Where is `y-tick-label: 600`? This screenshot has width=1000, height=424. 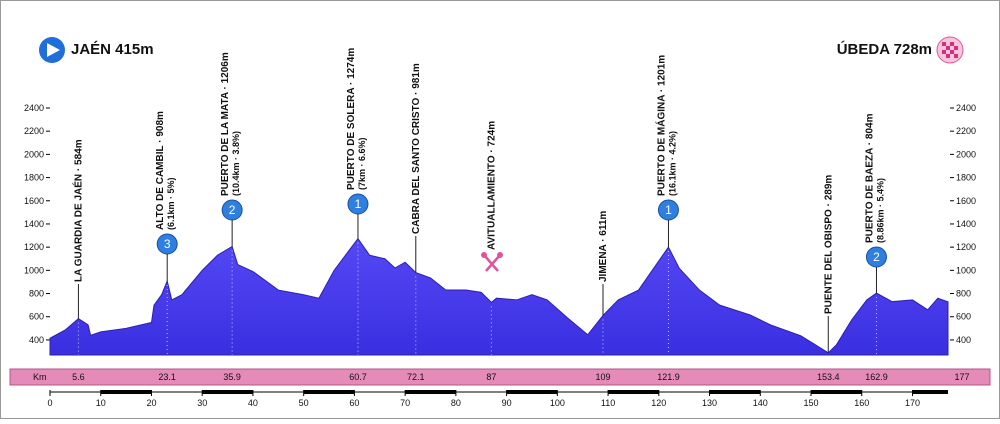
y-tick-label: 600 is located at coordinates (36, 317).